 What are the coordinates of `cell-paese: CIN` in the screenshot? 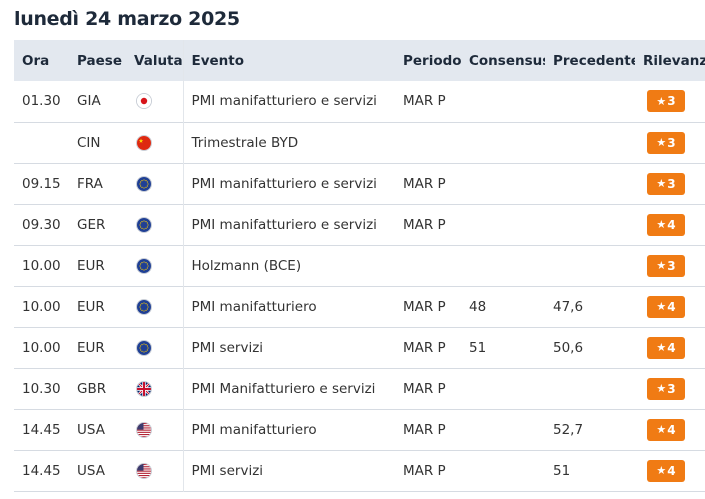 It's located at (89, 142).